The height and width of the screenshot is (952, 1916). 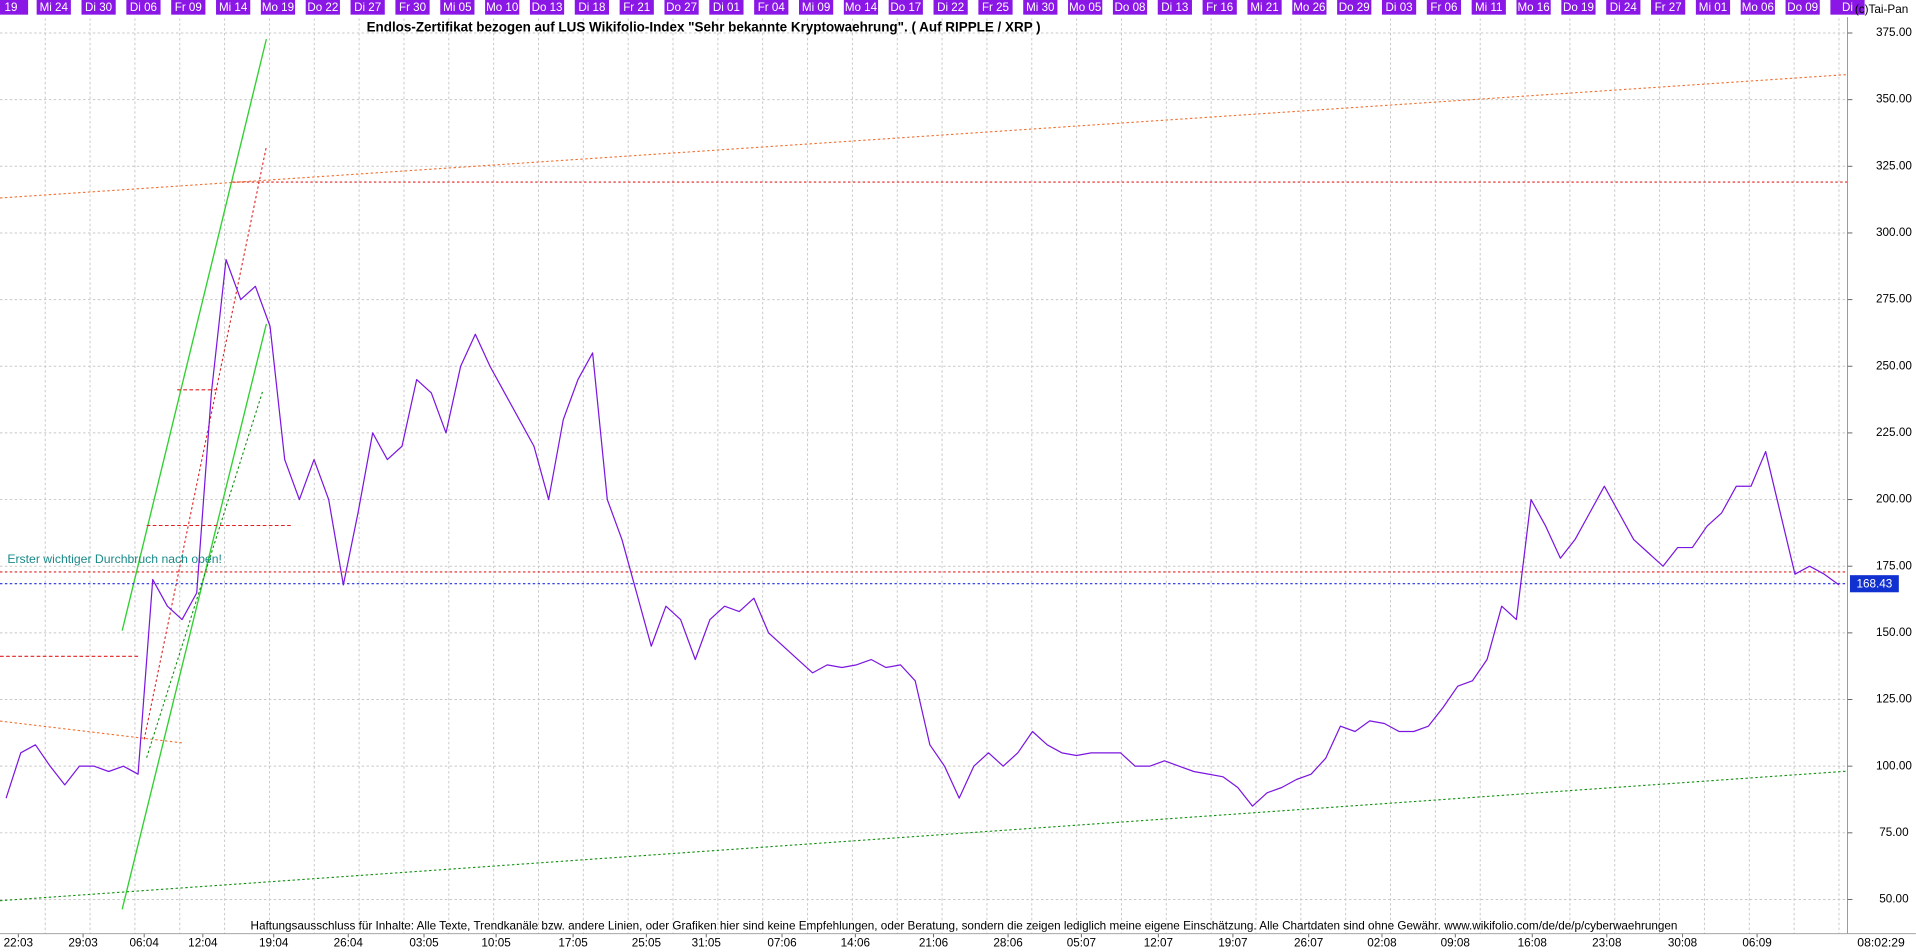 I want to click on day-label: Do 17, so click(x=905, y=7).